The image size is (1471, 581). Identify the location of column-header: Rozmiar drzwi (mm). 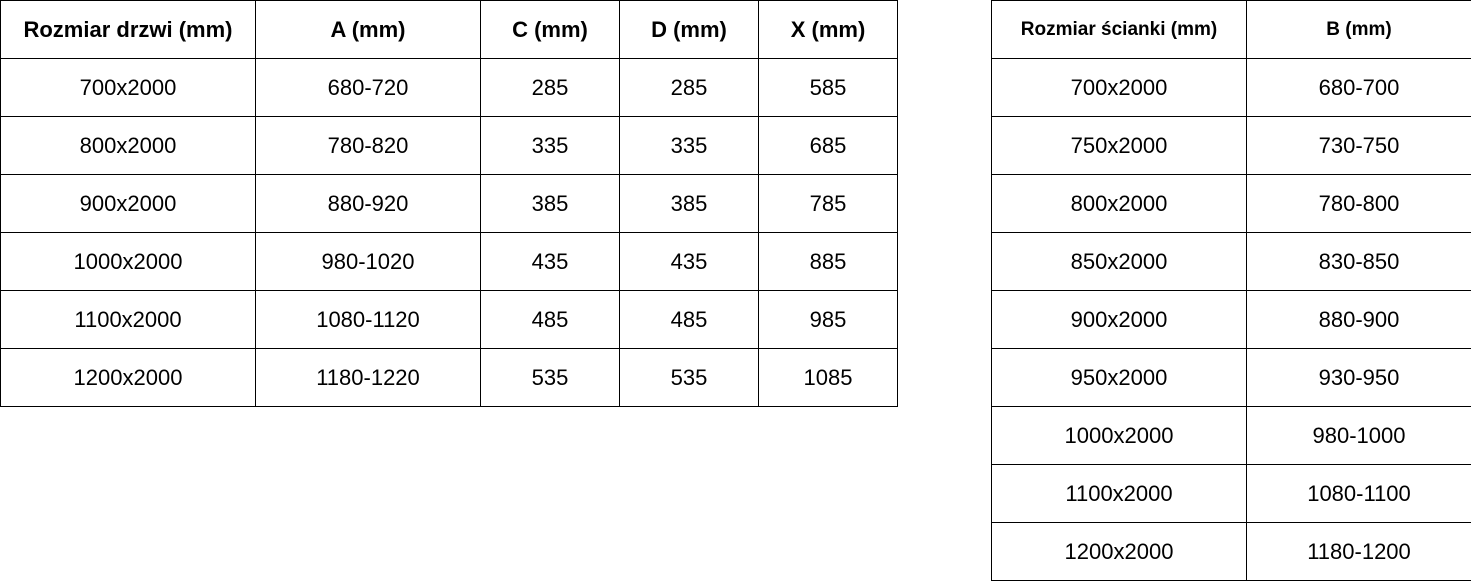
(128, 29).